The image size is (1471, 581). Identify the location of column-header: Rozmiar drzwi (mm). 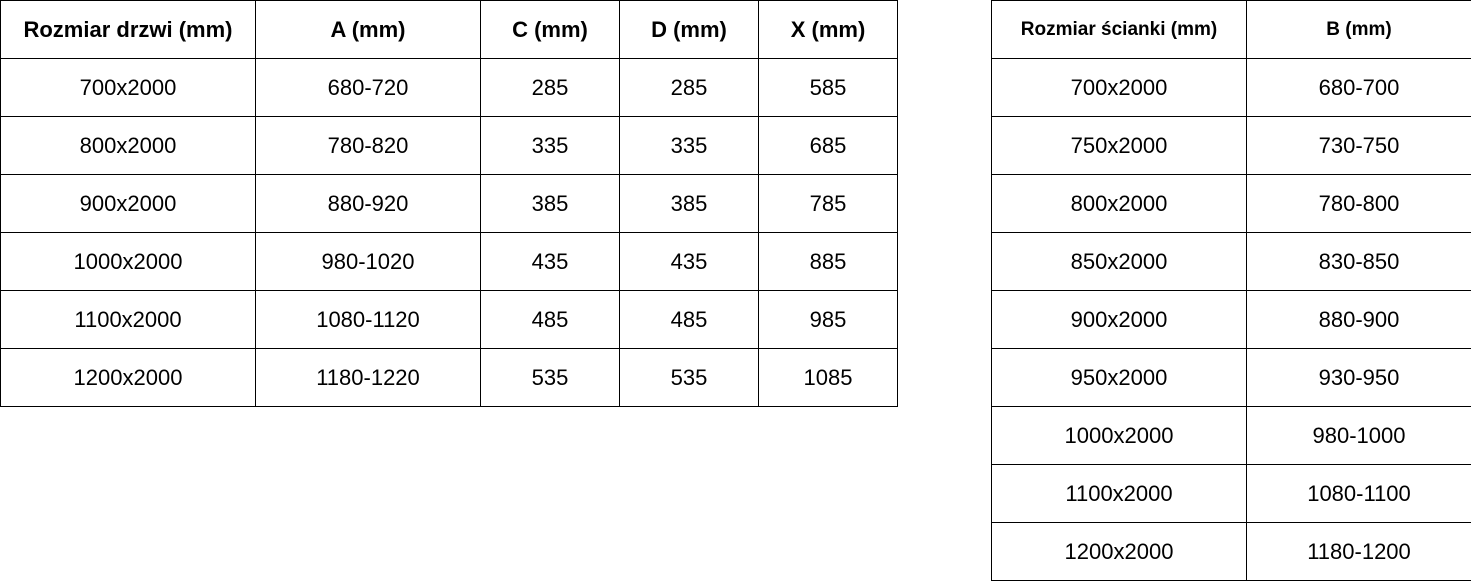
(128, 29).